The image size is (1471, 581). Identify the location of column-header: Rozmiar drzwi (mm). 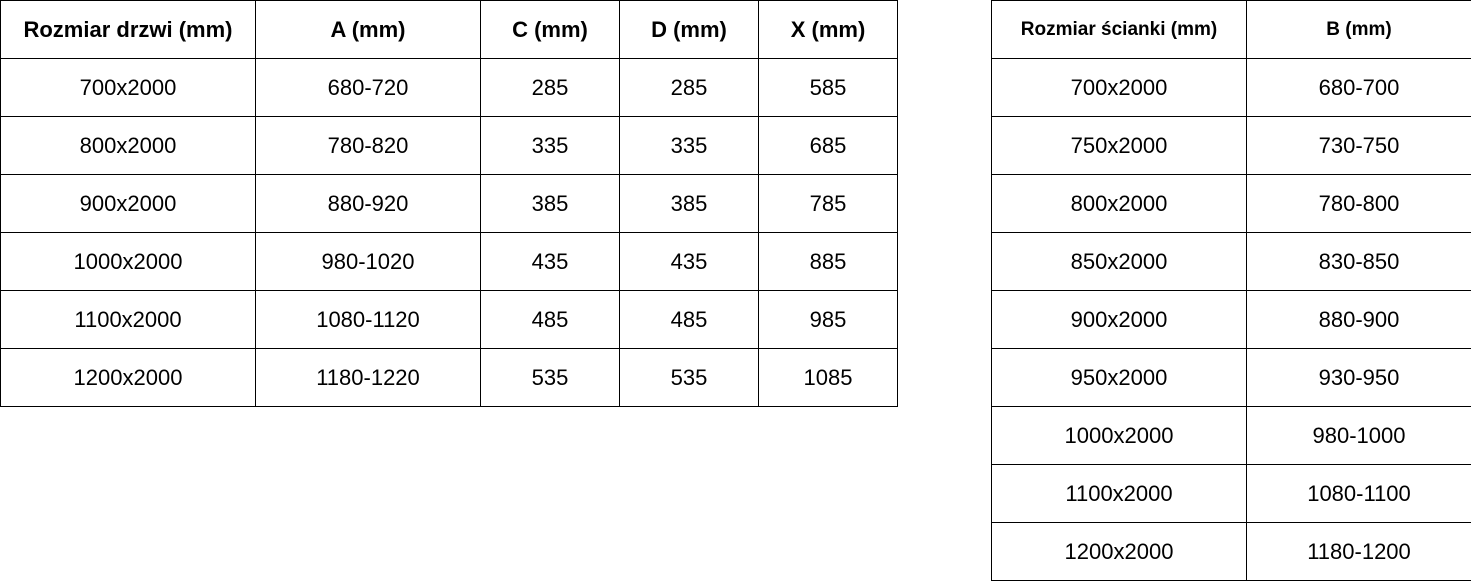
(128, 29).